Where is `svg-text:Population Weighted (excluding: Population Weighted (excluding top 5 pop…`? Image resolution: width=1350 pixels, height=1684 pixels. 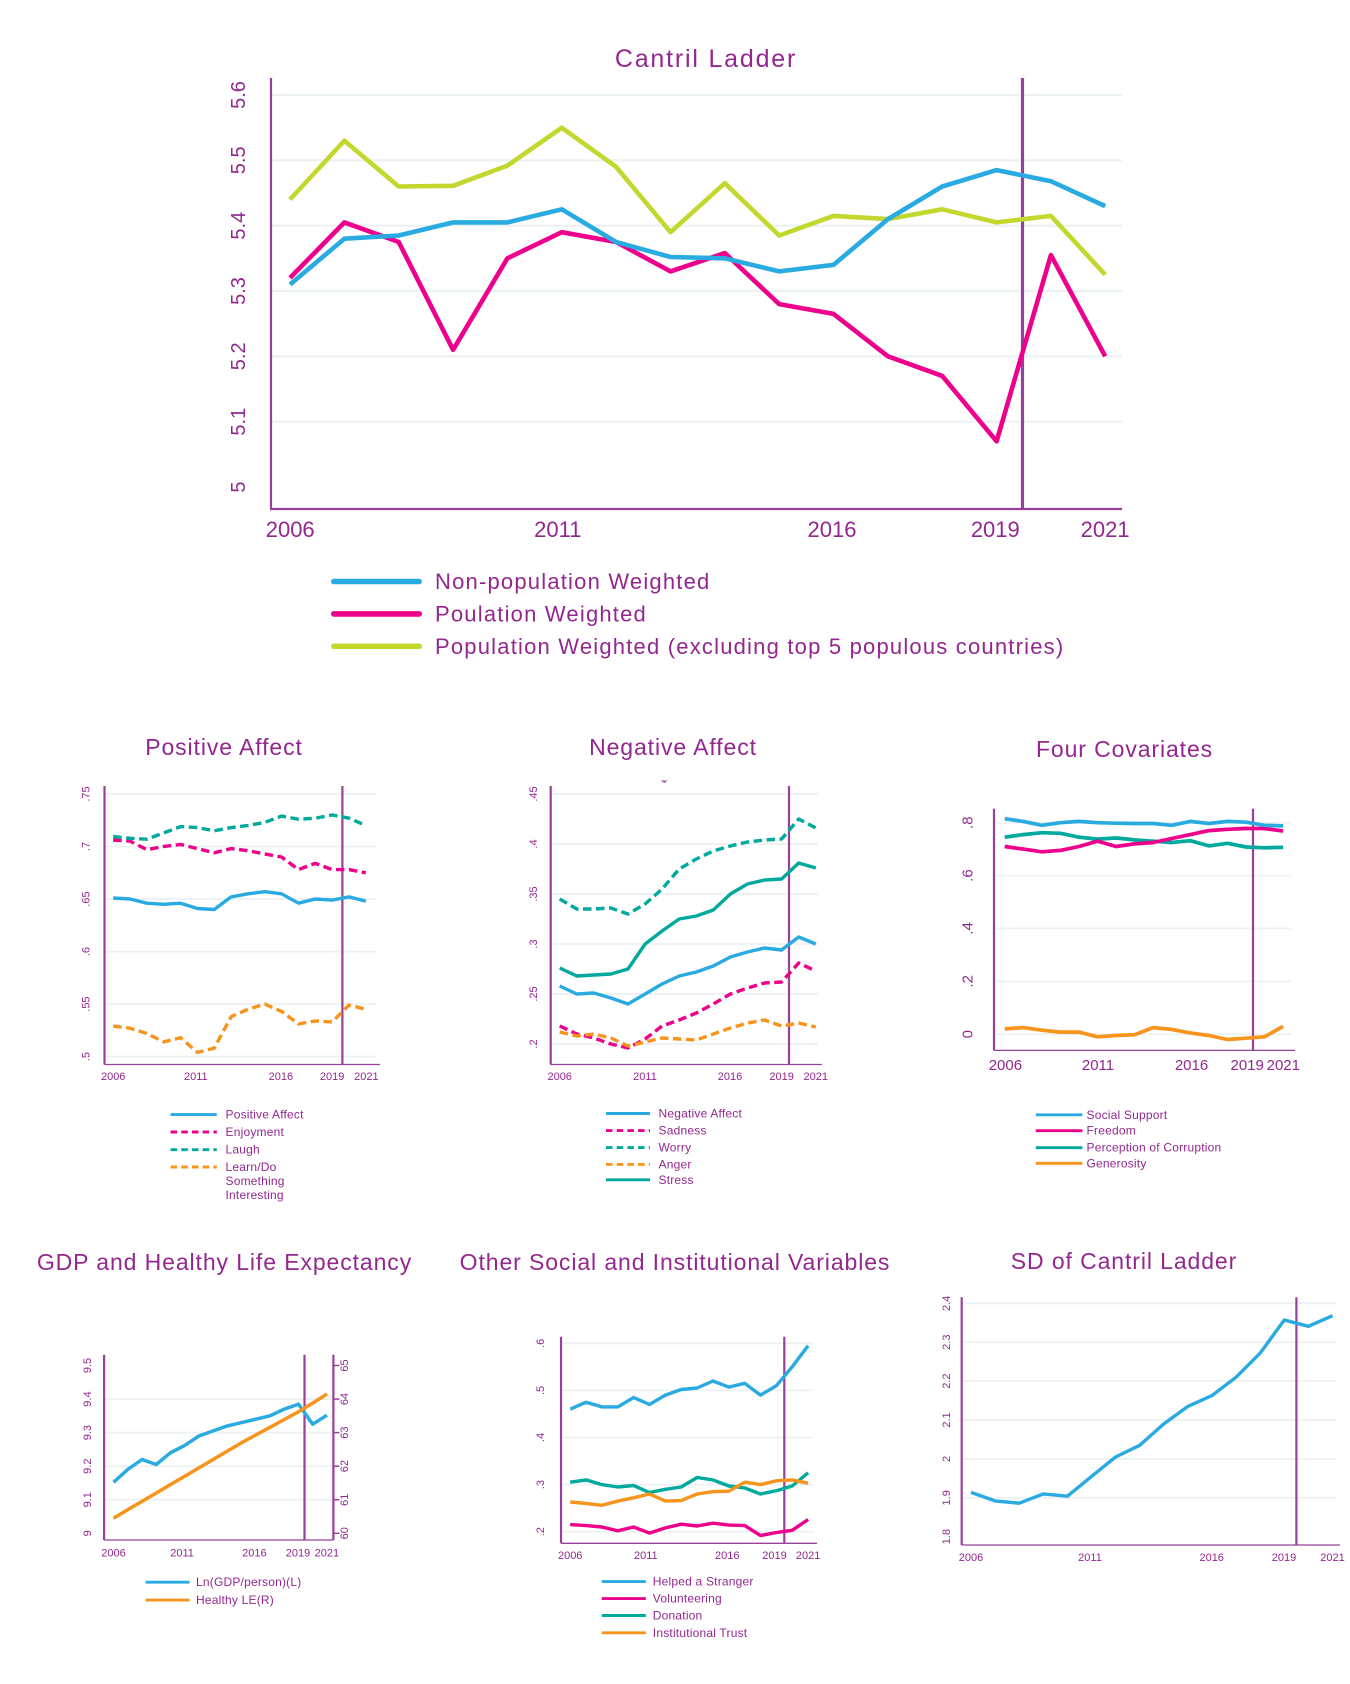
svg-text:Population Weighted (excluding: Population Weighted (excluding top 5 pop… is located at coordinates (749, 646).